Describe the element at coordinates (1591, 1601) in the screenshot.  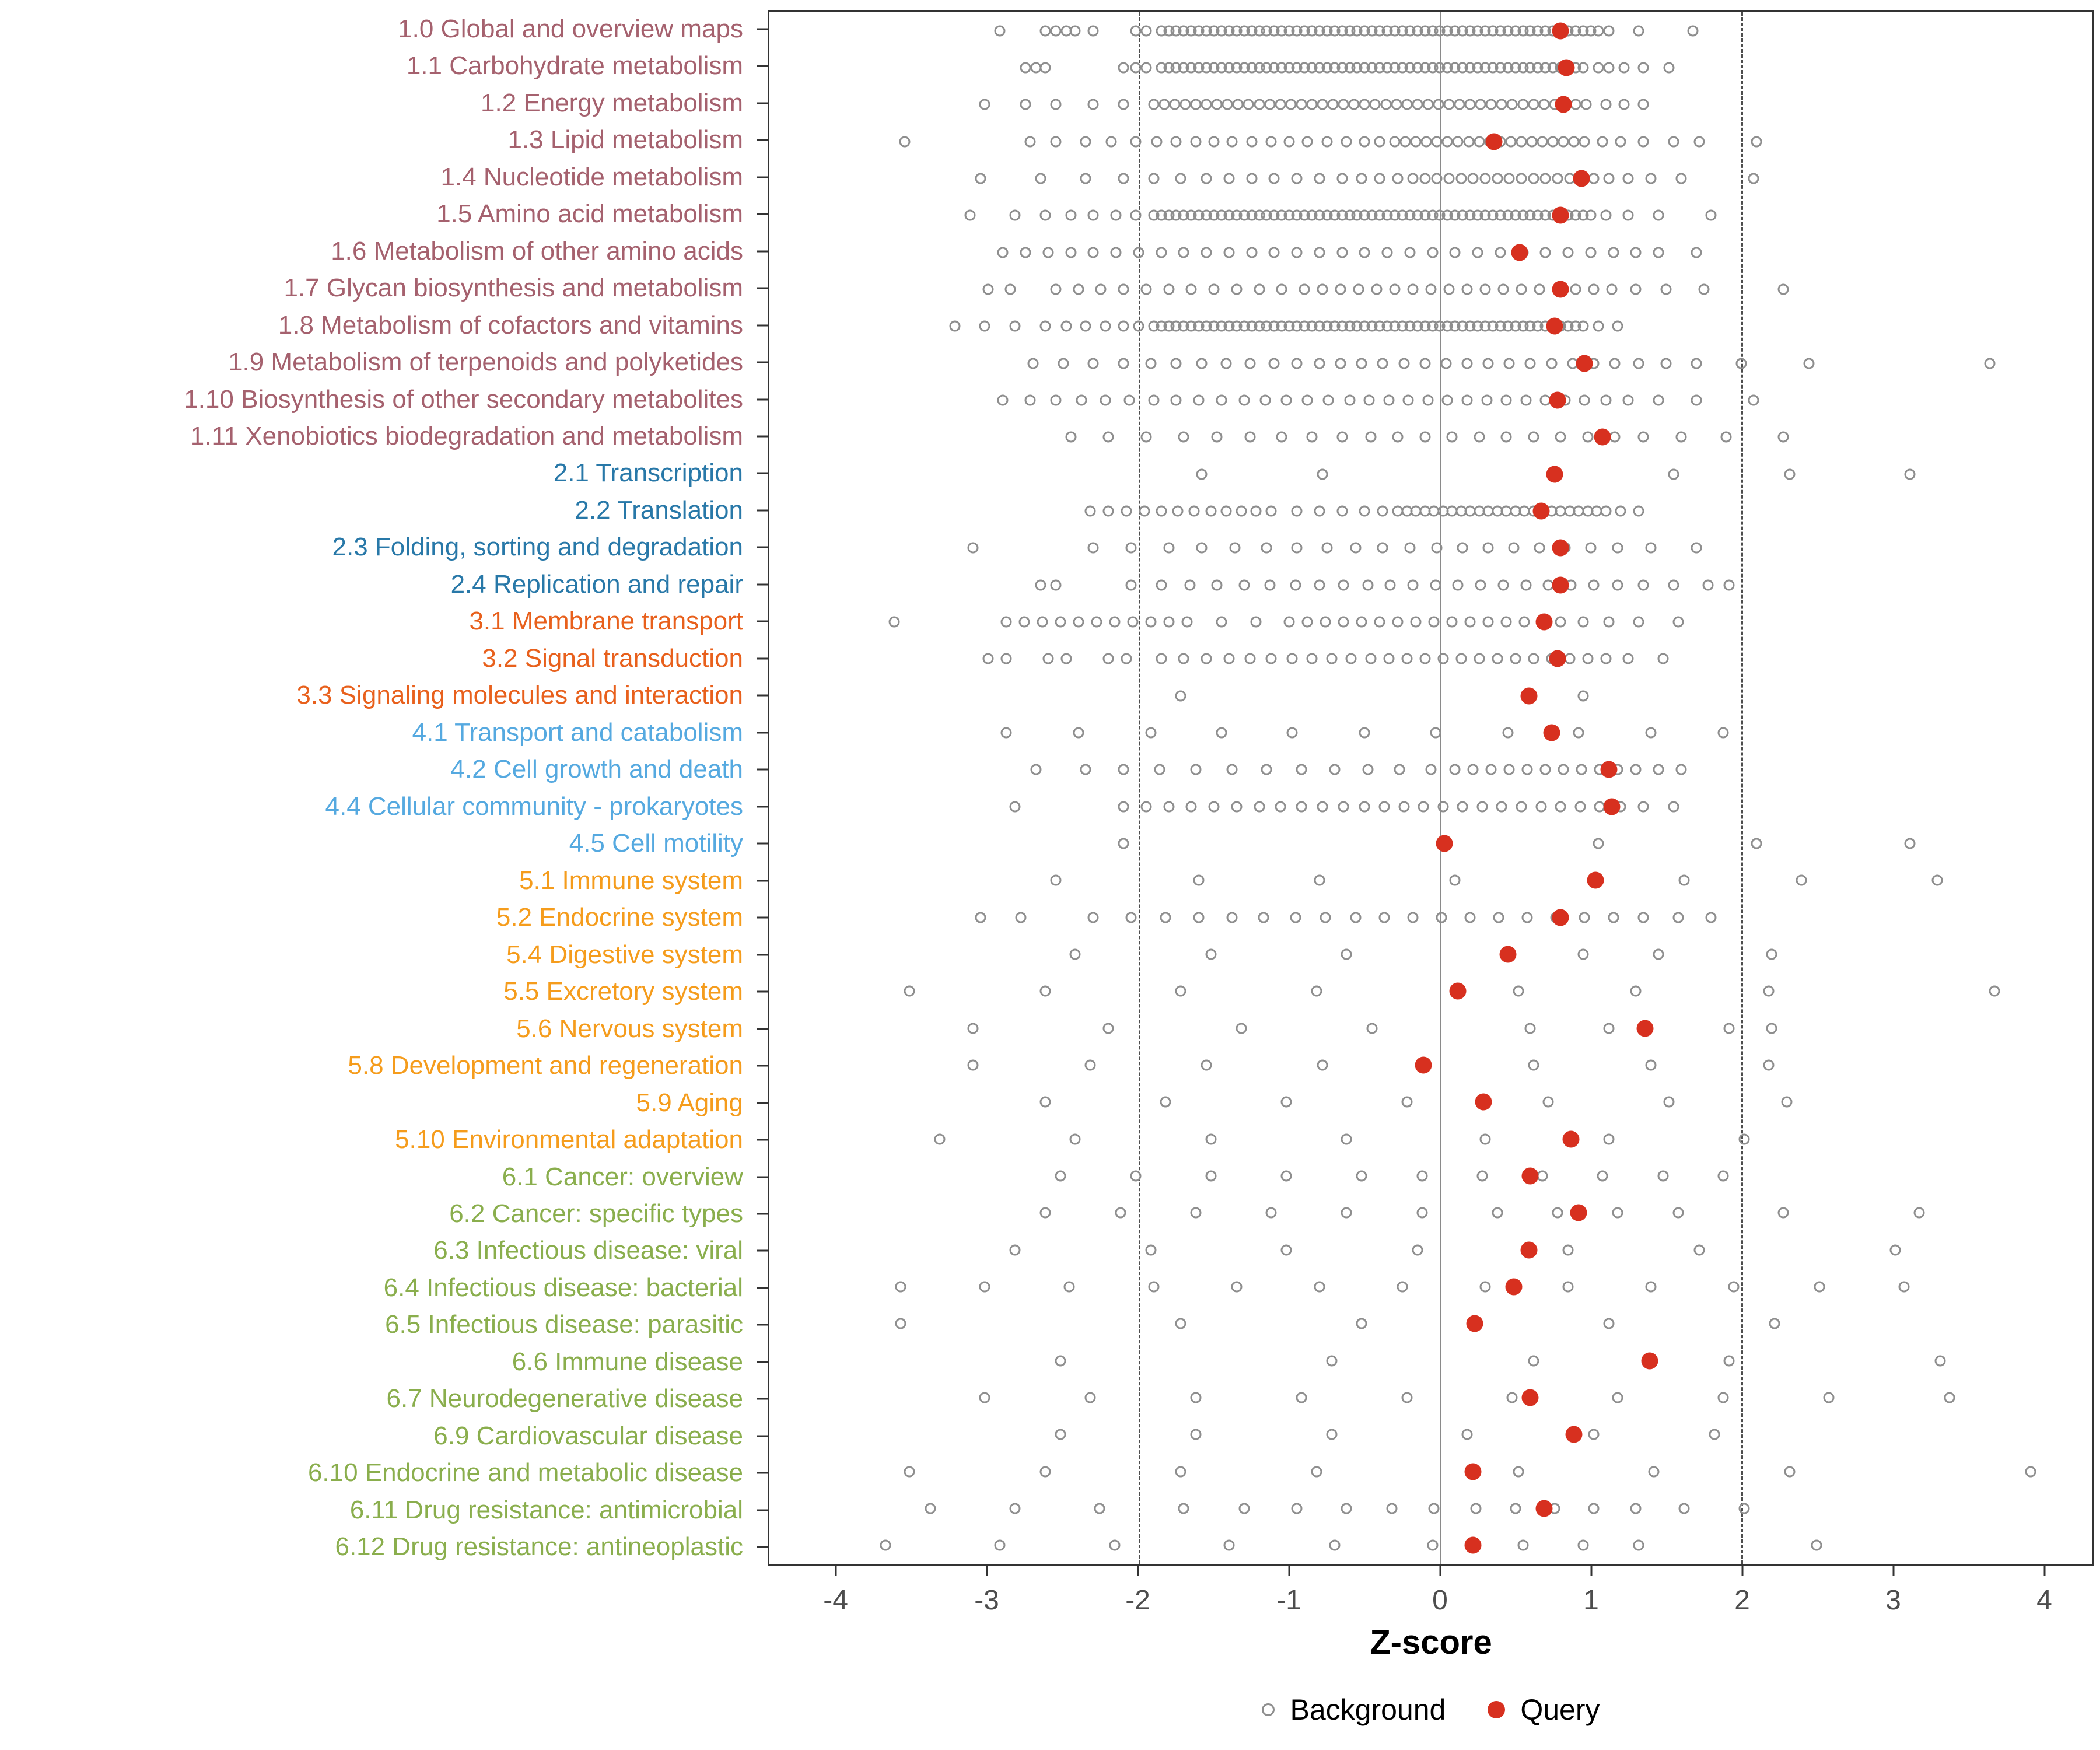
I see `x-tick-label: 1` at that location.